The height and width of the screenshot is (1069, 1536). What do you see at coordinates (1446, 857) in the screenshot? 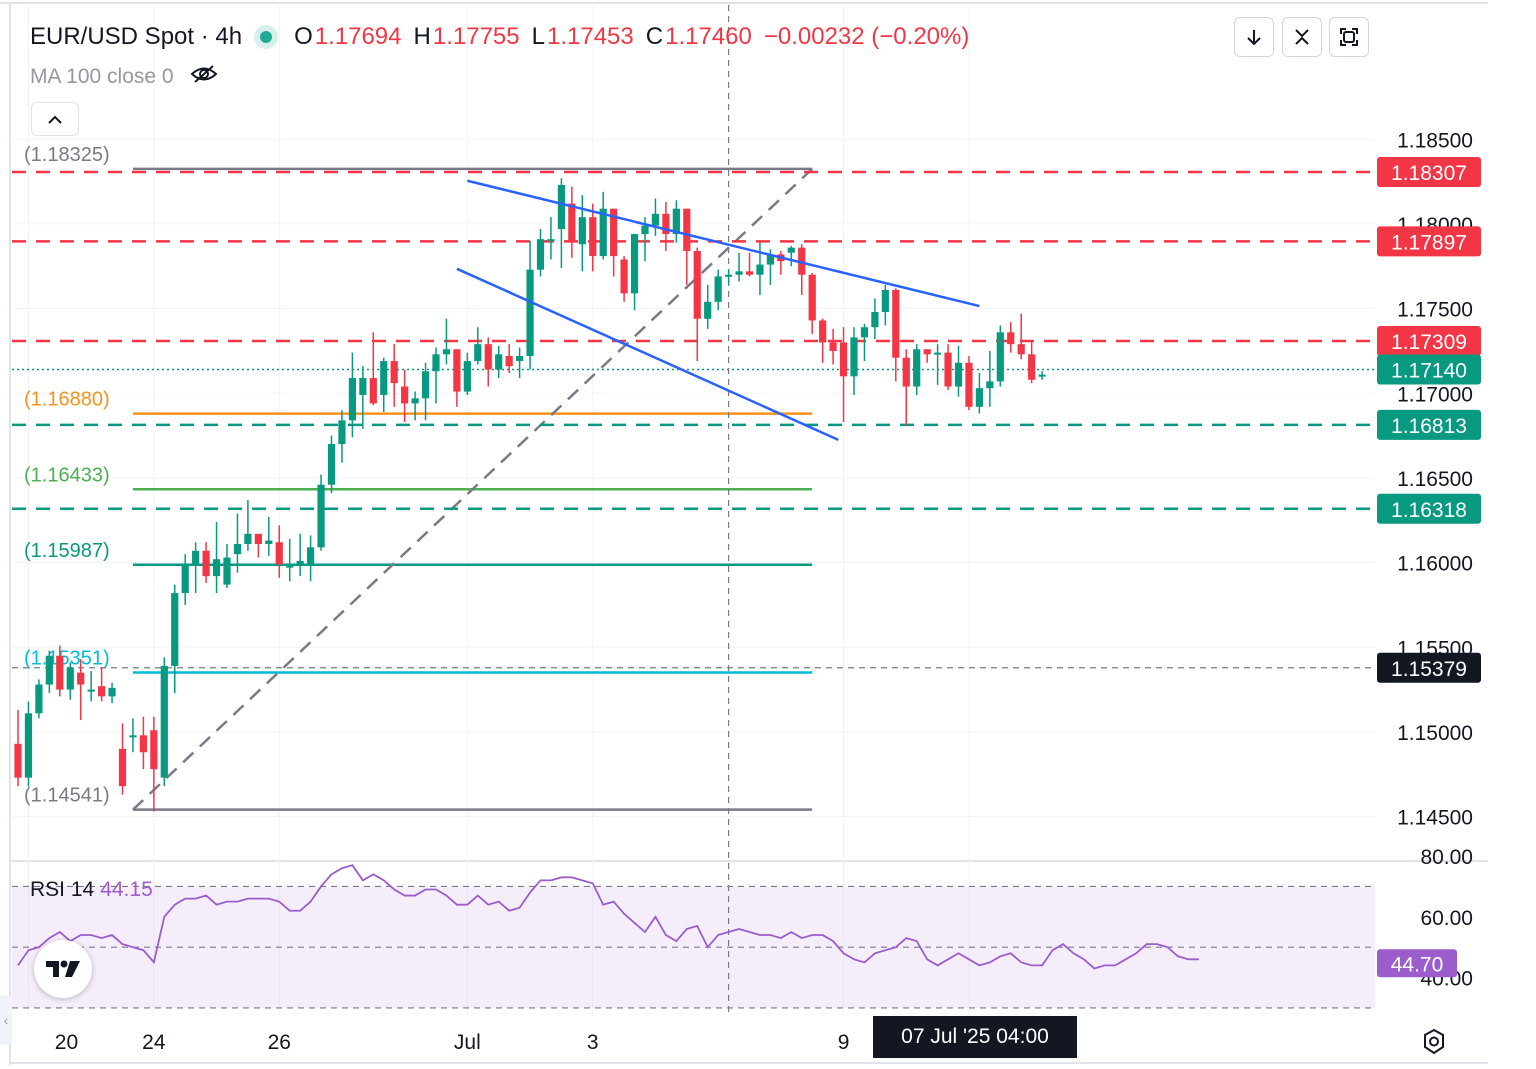
I see `rsi-tick-label: 80.00` at bounding box center [1446, 857].